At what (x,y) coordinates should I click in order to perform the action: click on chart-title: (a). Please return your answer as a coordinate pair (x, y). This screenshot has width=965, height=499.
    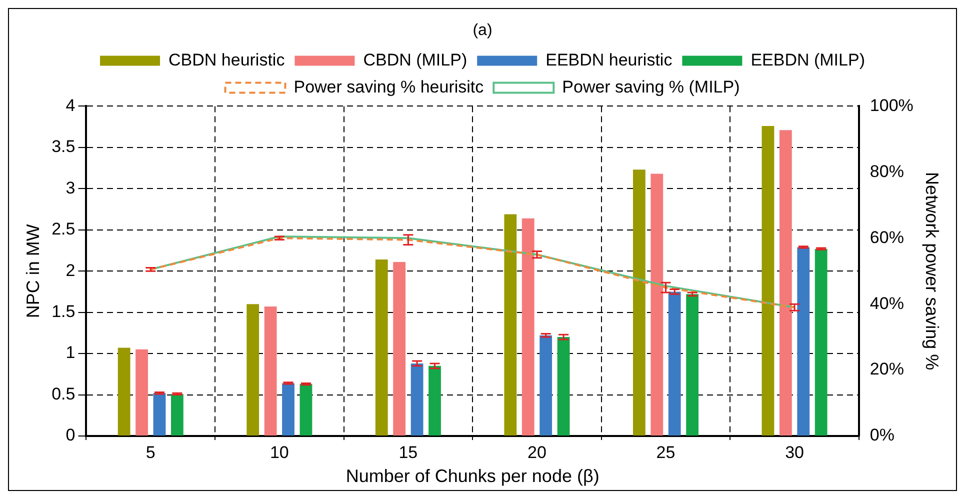
    Looking at the image, I should click on (482, 31).